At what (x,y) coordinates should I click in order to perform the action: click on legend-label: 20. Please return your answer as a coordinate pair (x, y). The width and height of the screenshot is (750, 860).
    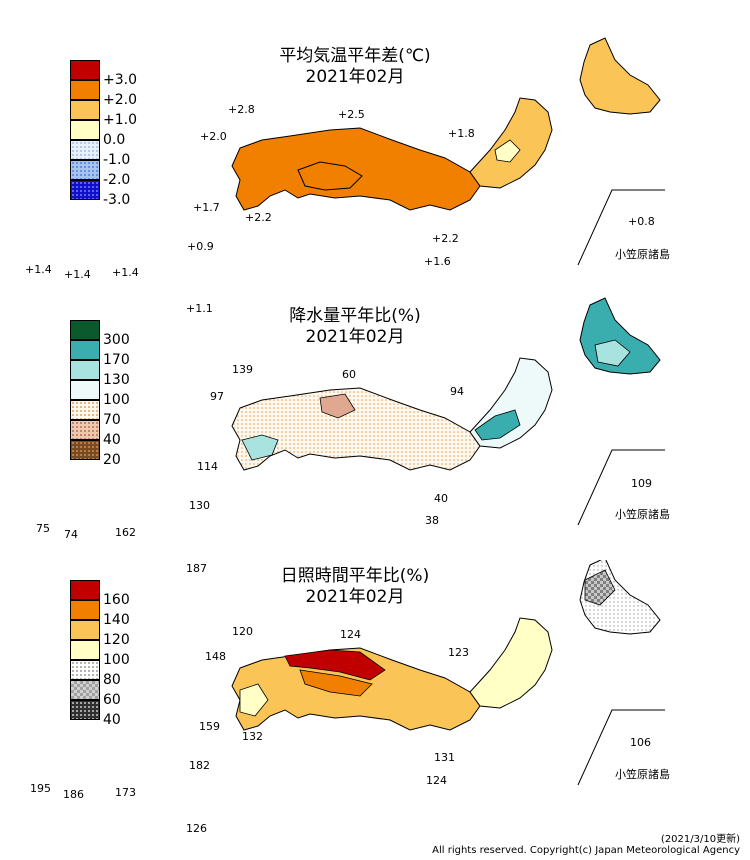
    Looking at the image, I should click on (112, 460).